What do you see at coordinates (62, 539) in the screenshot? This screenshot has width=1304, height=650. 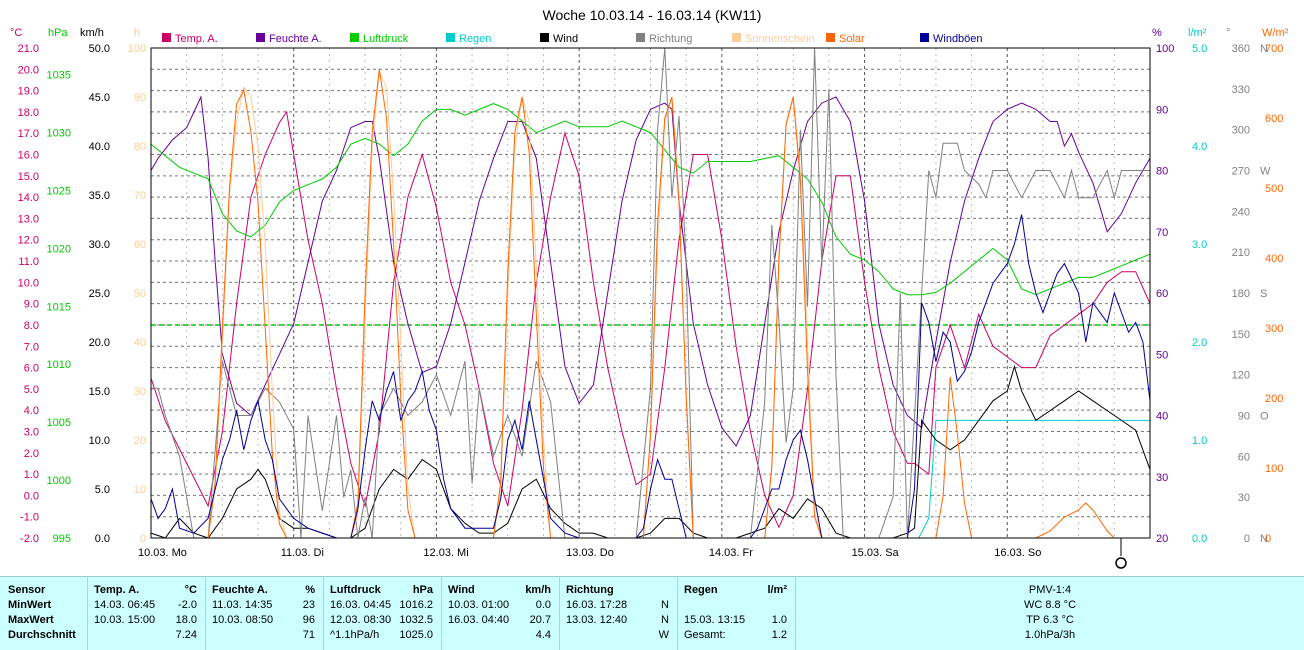 I see `tick-pressure: 995` at bounding box center [62, 539].